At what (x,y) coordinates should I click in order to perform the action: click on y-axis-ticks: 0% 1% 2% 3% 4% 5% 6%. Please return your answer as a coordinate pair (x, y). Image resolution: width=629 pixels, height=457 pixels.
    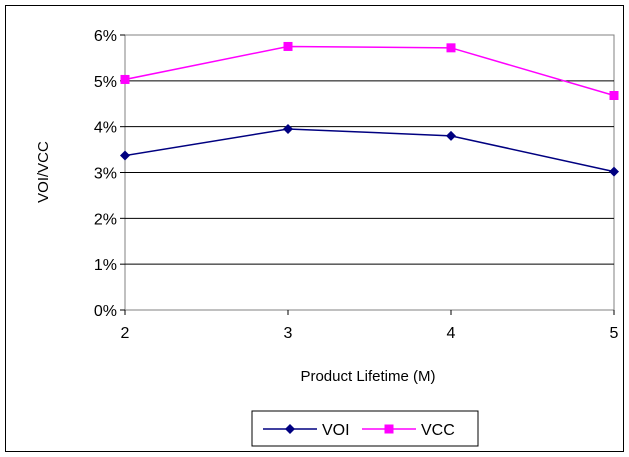
    Looking at the image, I should click on (109, 174).